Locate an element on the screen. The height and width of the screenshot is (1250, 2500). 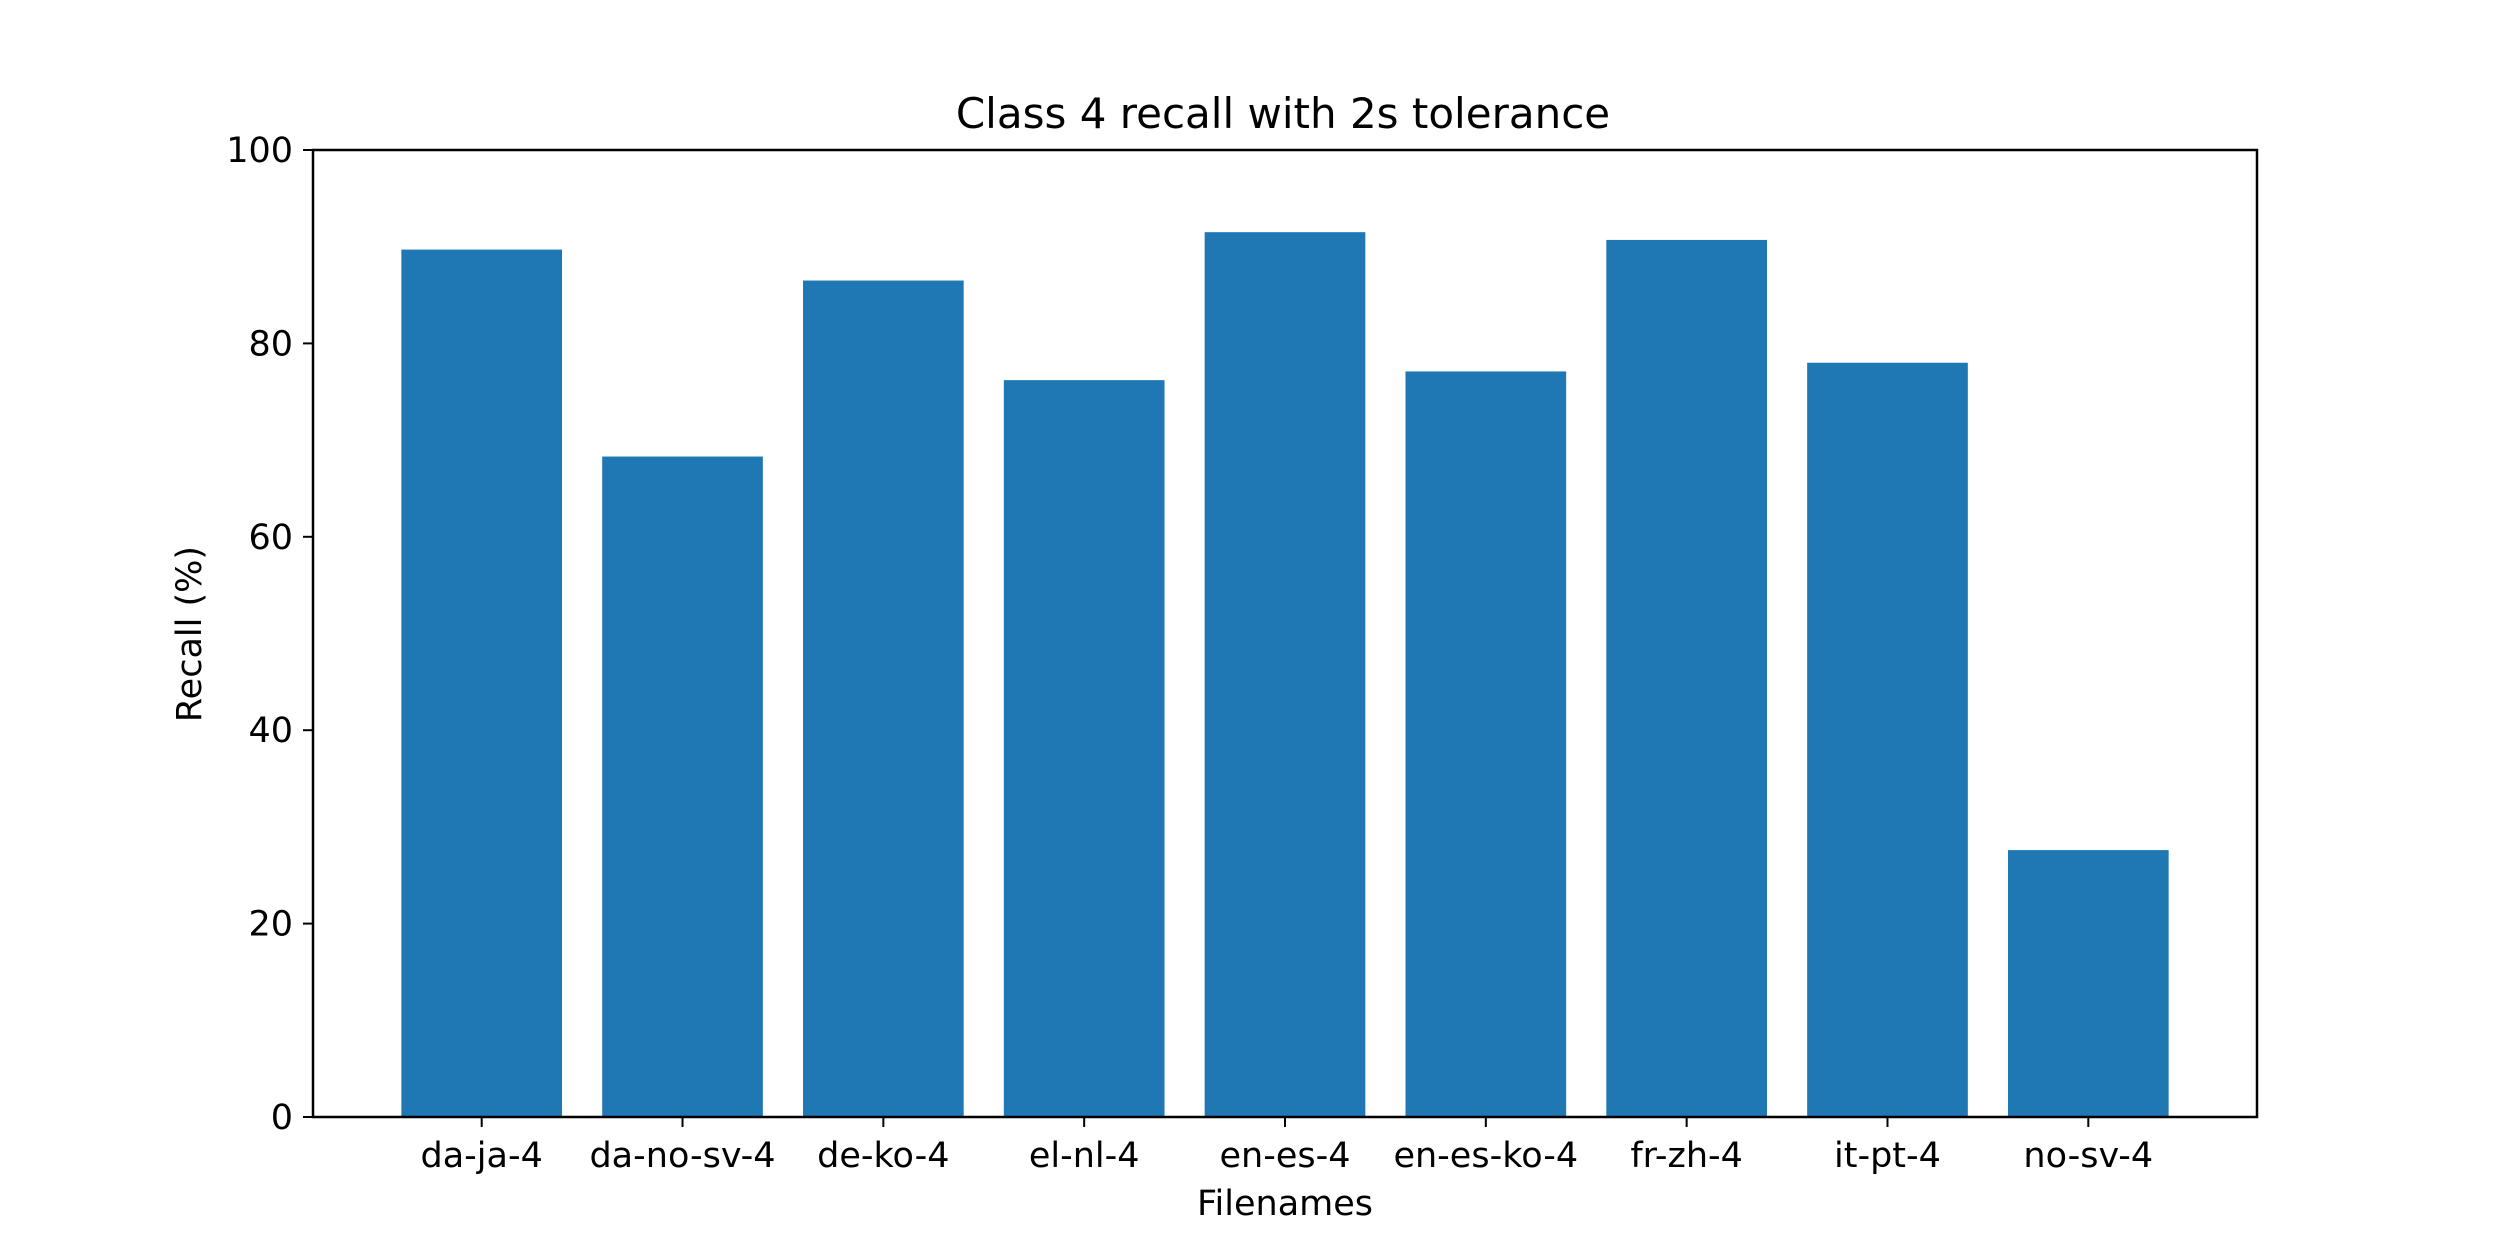
y-tick-label: 40 is located at coordinates (270, 731).